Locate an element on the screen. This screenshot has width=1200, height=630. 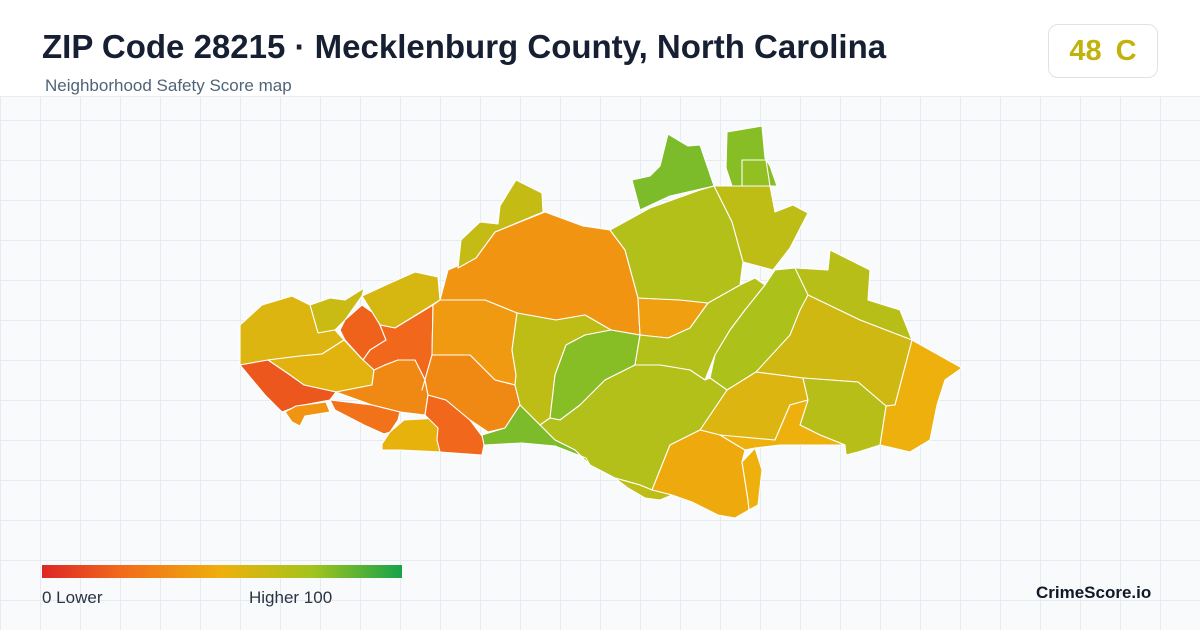
map-region-n-top is located at coordinates (673, 172).